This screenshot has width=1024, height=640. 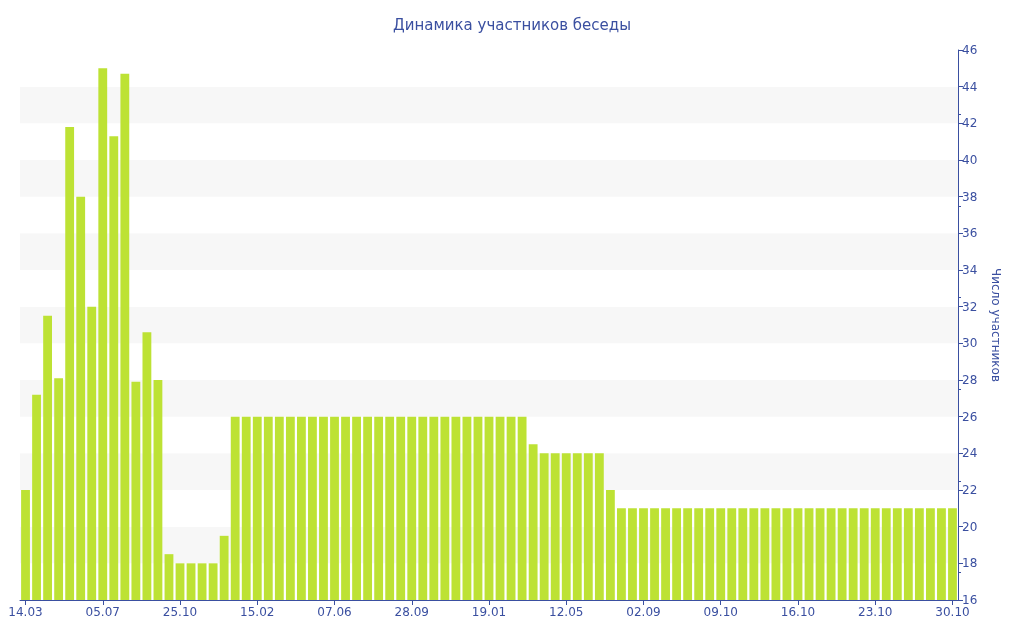 What do you see at coordinates (952, 612) in the screenshot?
I see `x-tick-label: 30.10` at bounding box center [952, 612].